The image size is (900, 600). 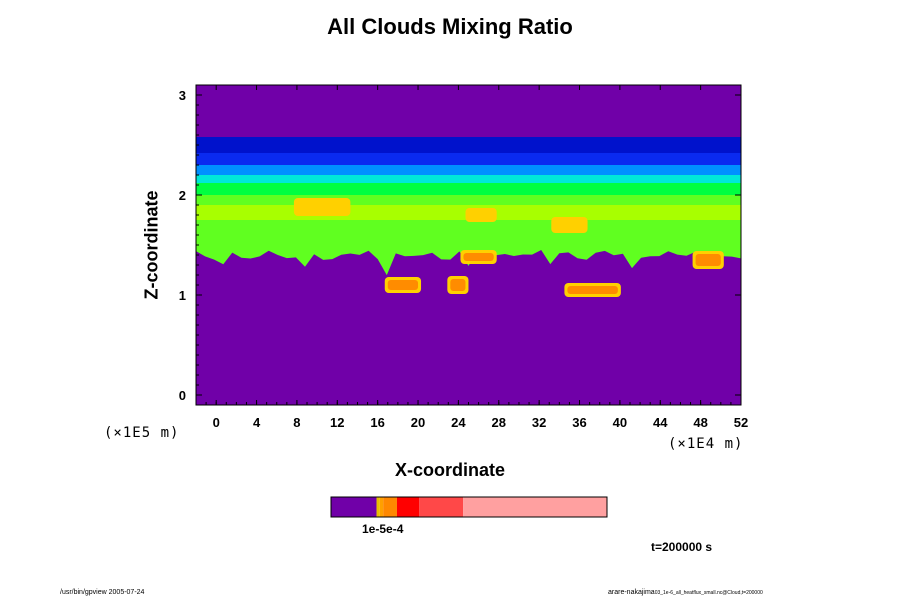 What do you see at coordinates (182, 95) in the screenshot?
I see `y-tick-label: 3` at bounding box center [182, 95].